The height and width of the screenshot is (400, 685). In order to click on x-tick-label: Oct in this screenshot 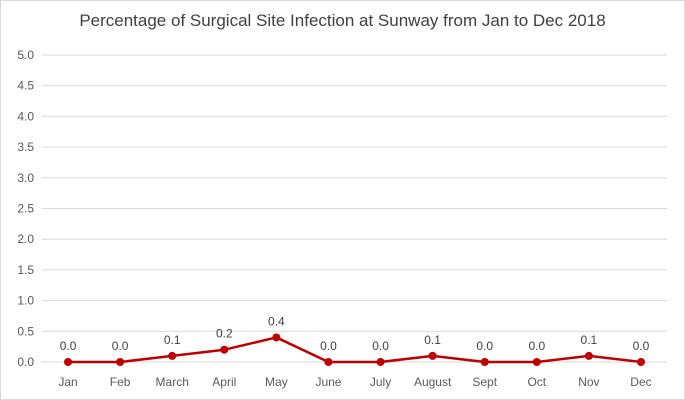, I will do `click(536, 382)`.